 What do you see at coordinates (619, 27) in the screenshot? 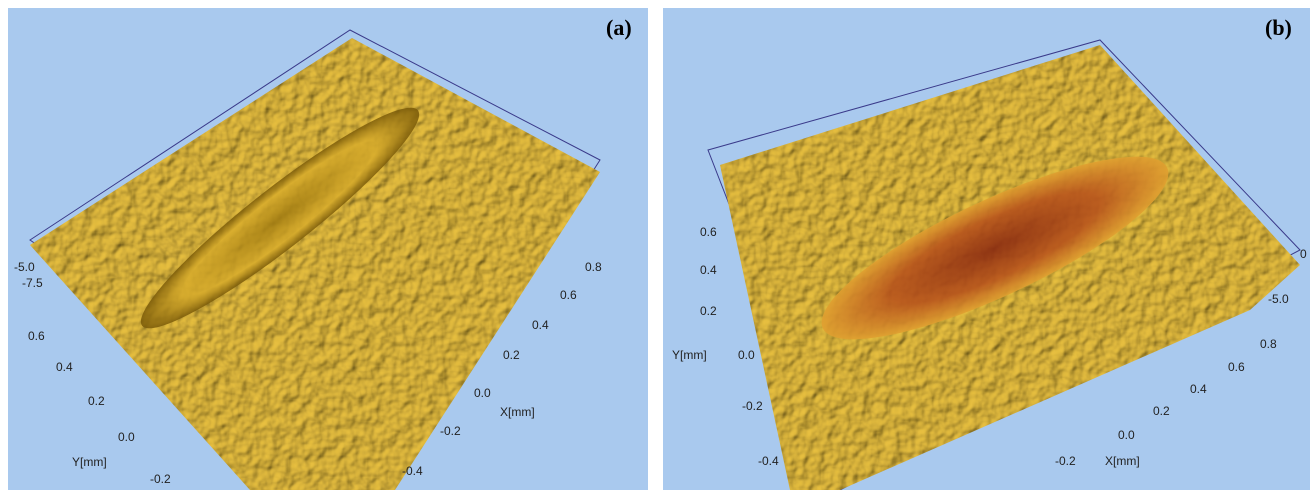
I see `panel-label: (a)` at bounding box center [619, 27].